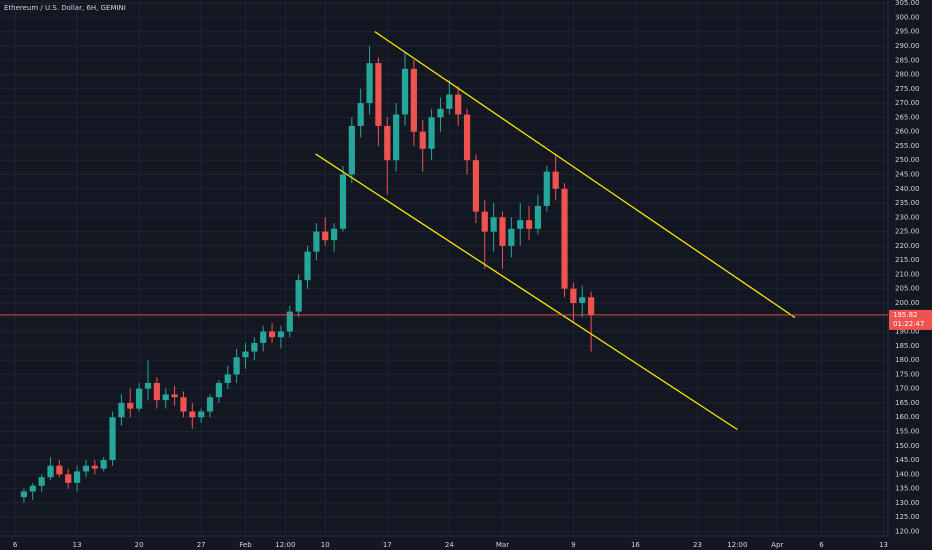 The height and width of the screenshot is (550, 932). Describe the element at coordinates (907, 417) in the screenshot. I see `y-tick-label: 160.00` at that location.